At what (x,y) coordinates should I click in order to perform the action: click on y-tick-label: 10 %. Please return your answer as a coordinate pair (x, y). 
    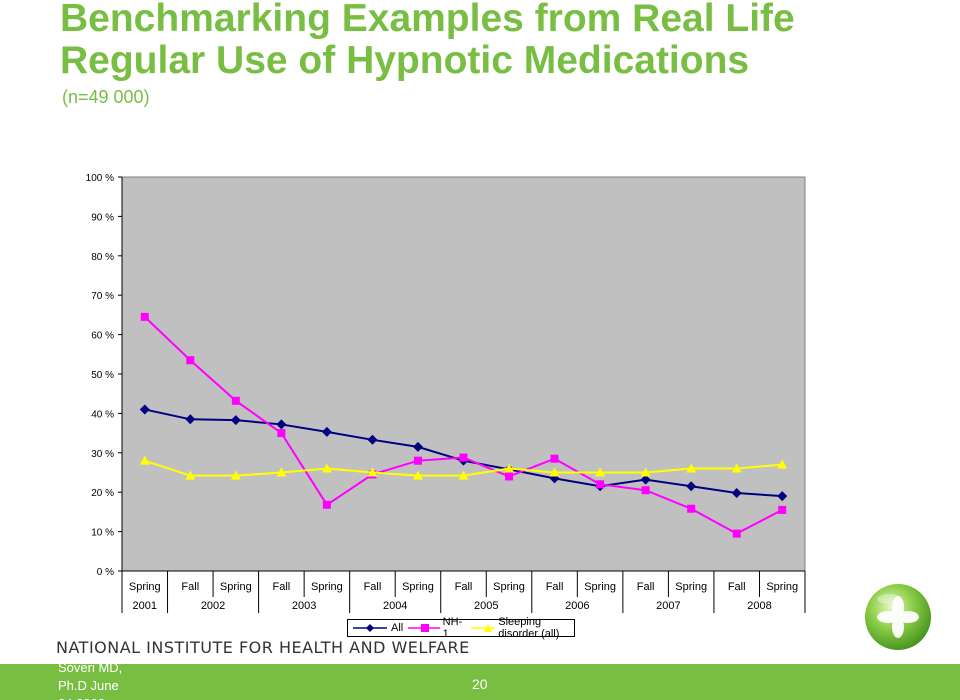
    Looking at the image, I should click on (102, 533).